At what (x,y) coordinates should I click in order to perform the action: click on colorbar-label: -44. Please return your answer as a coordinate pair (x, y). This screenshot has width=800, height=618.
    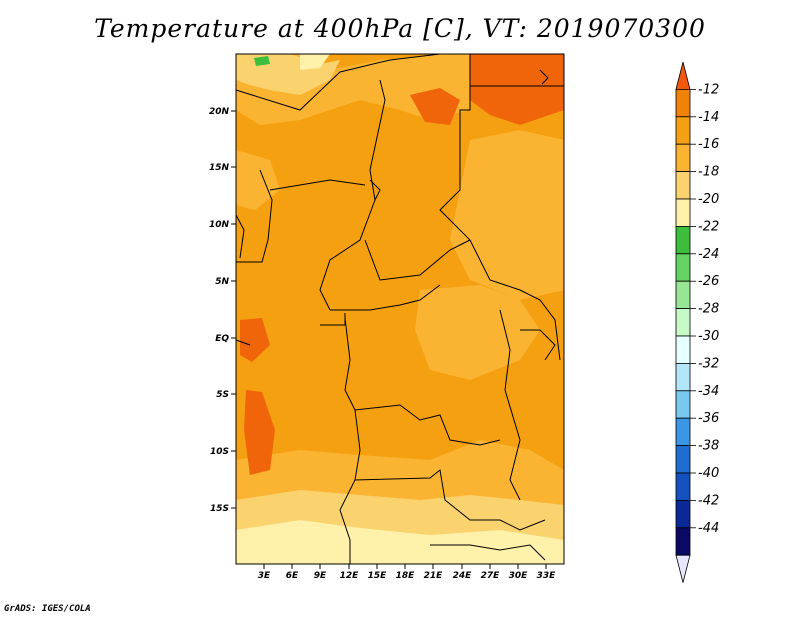
    Looking at the image, I should click on (708, 528).